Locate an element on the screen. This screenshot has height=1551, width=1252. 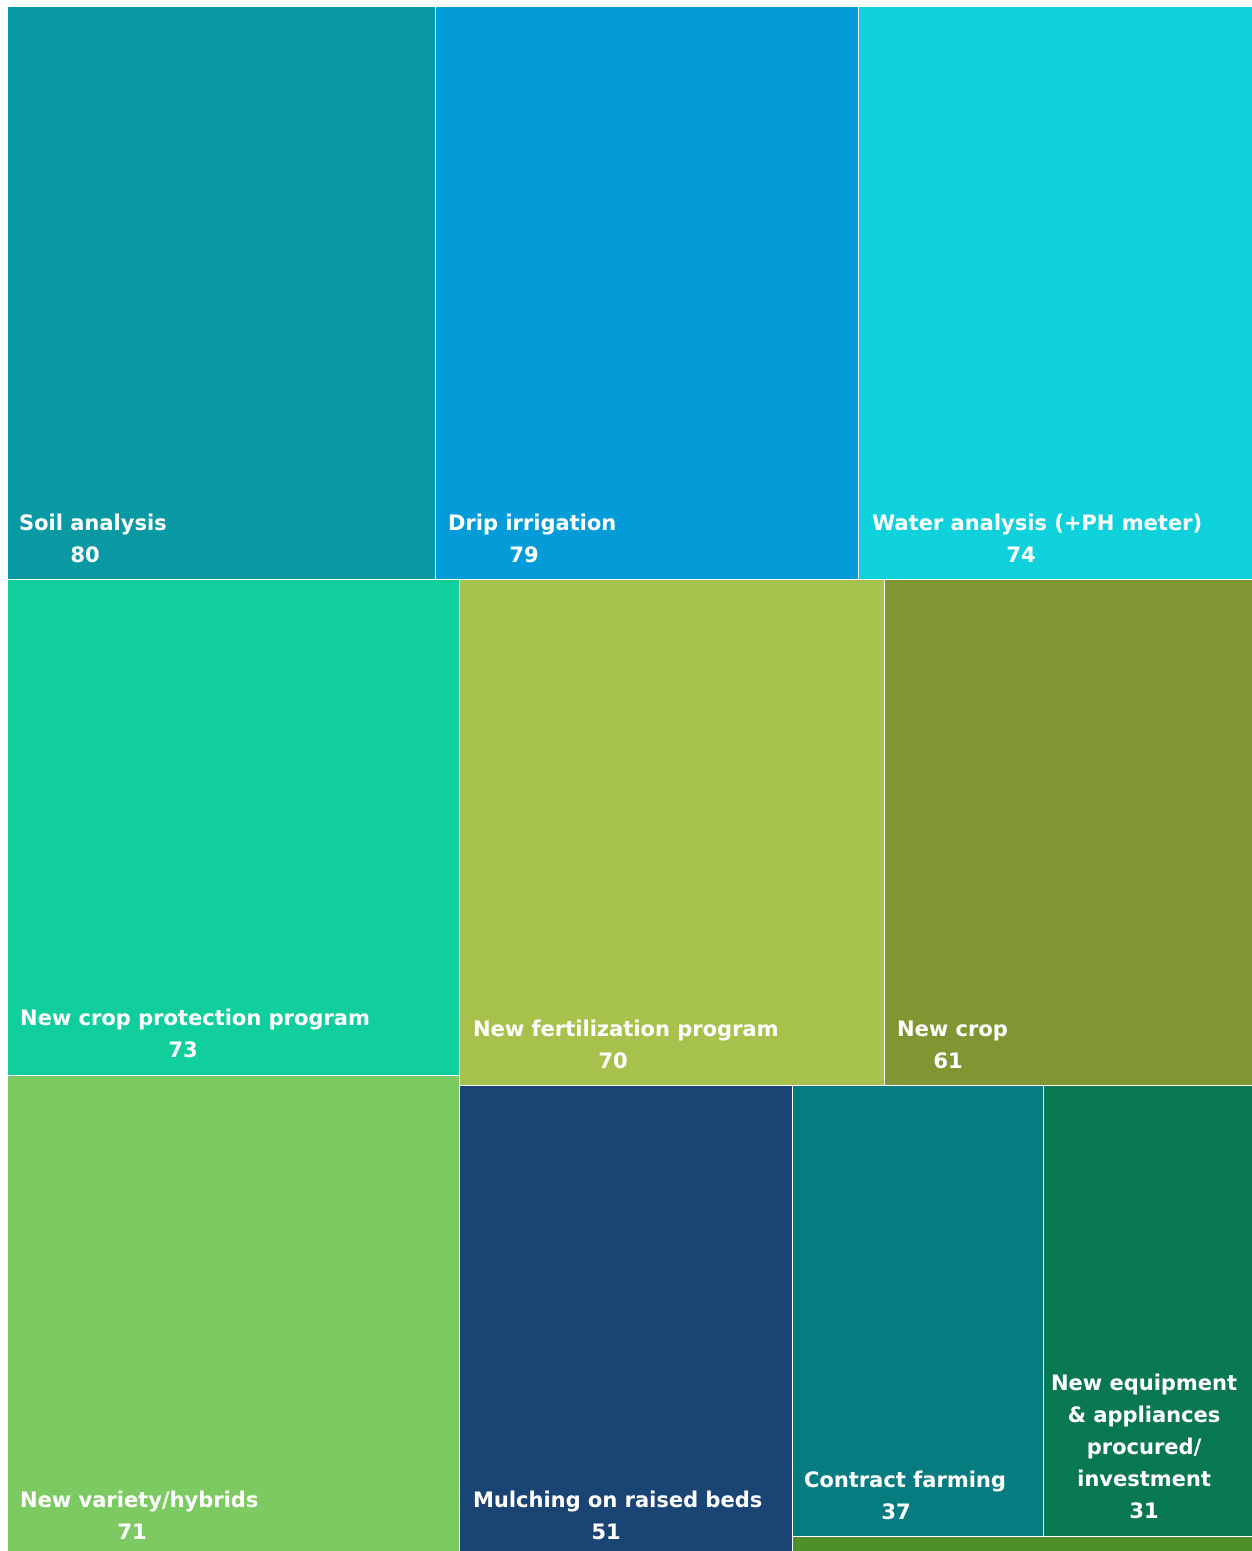
treemap-tile-soil-analysis: Soil analysis 80 is located at coordinates (221, 293).